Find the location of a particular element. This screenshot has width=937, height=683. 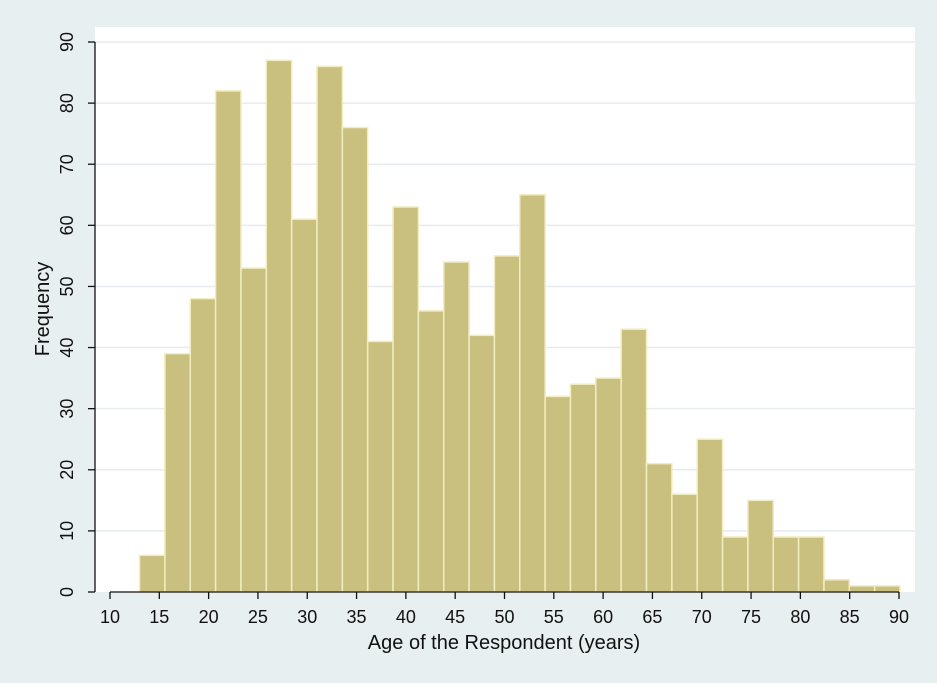

y-tick-label: 20 is located at coordinates (67, 470).